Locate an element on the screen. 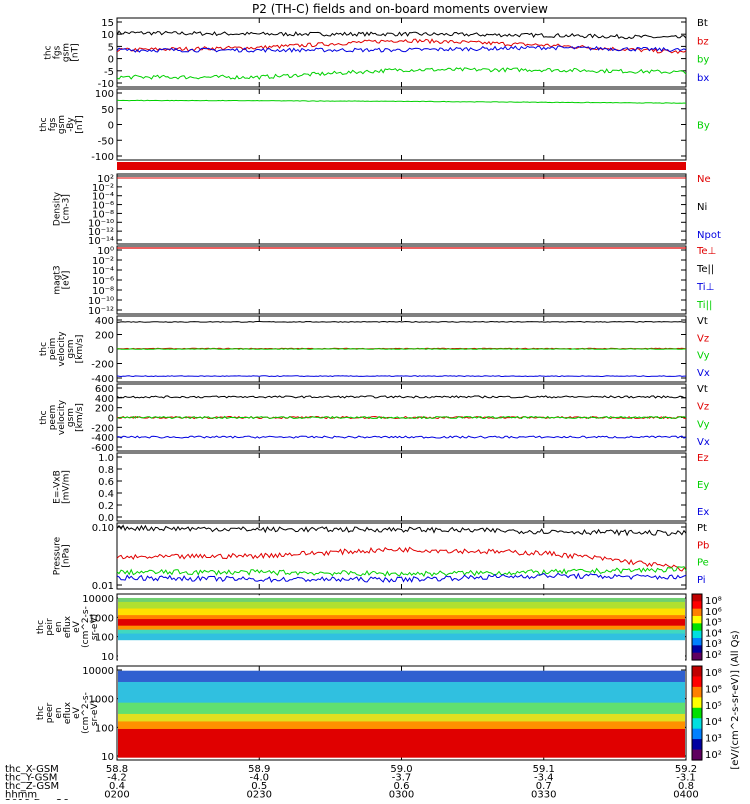 Image resolution: width=750 pixels, height=804 pixels. legend-Pb: Pb is located at coordinates (703, 545).